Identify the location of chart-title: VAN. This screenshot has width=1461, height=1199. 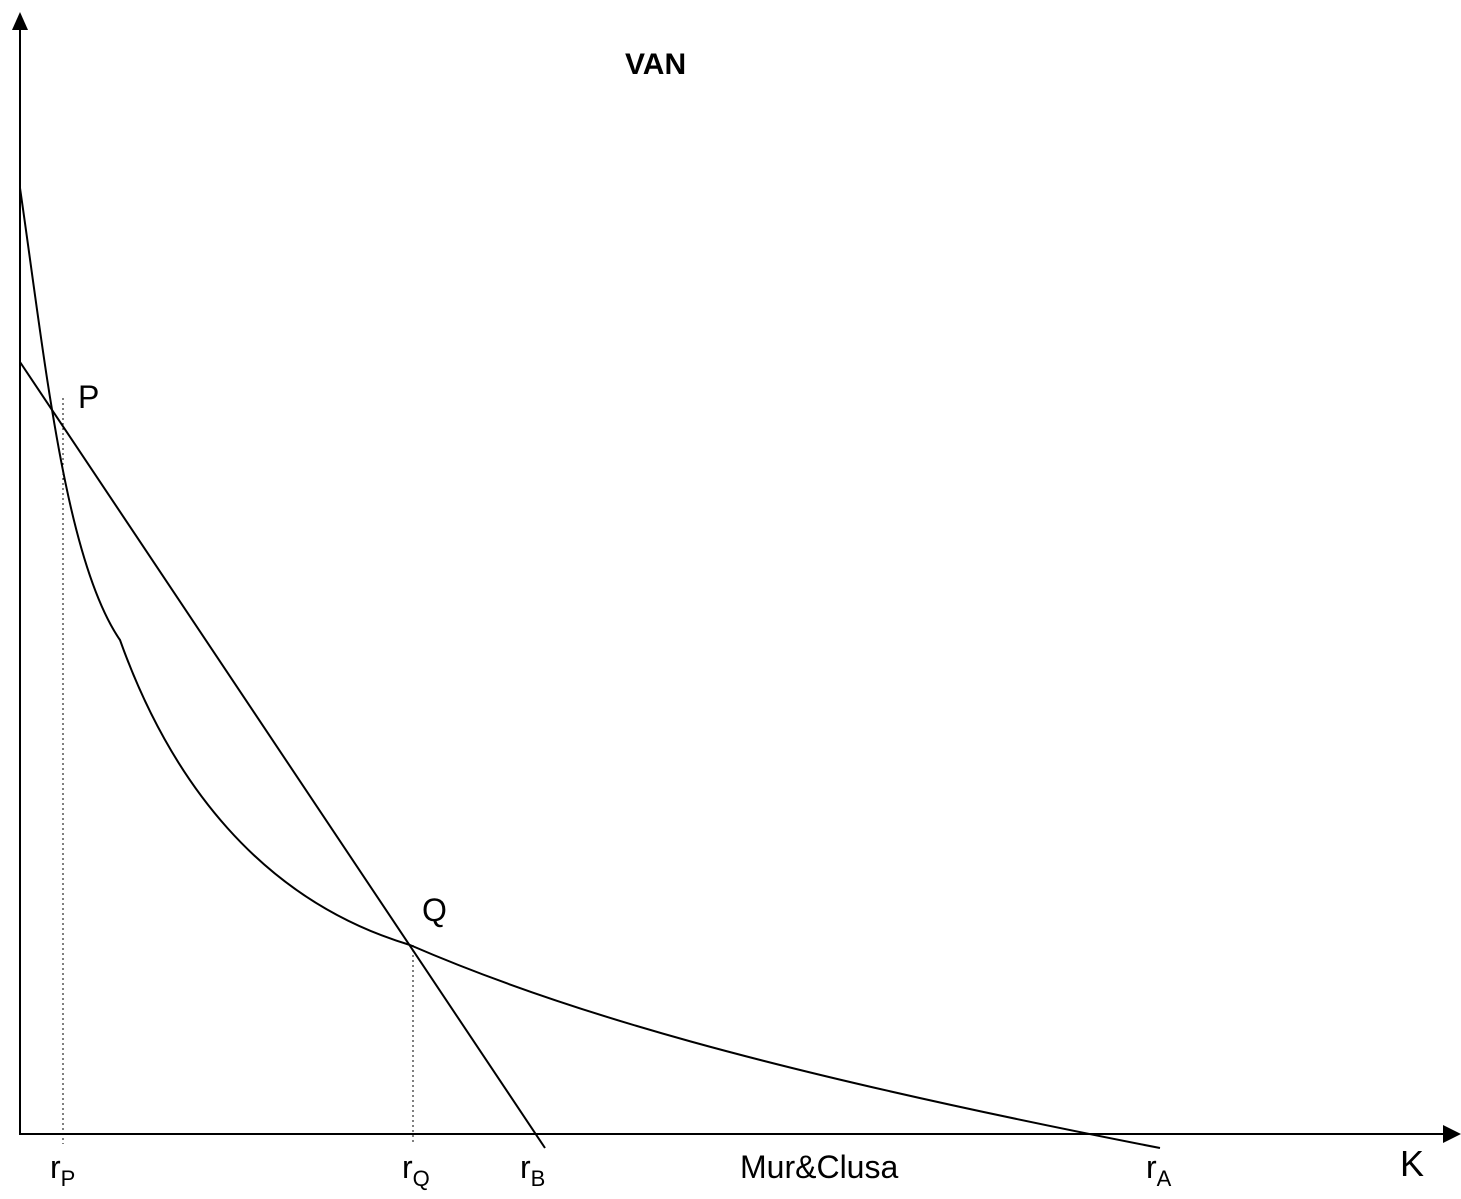
(655, 64).